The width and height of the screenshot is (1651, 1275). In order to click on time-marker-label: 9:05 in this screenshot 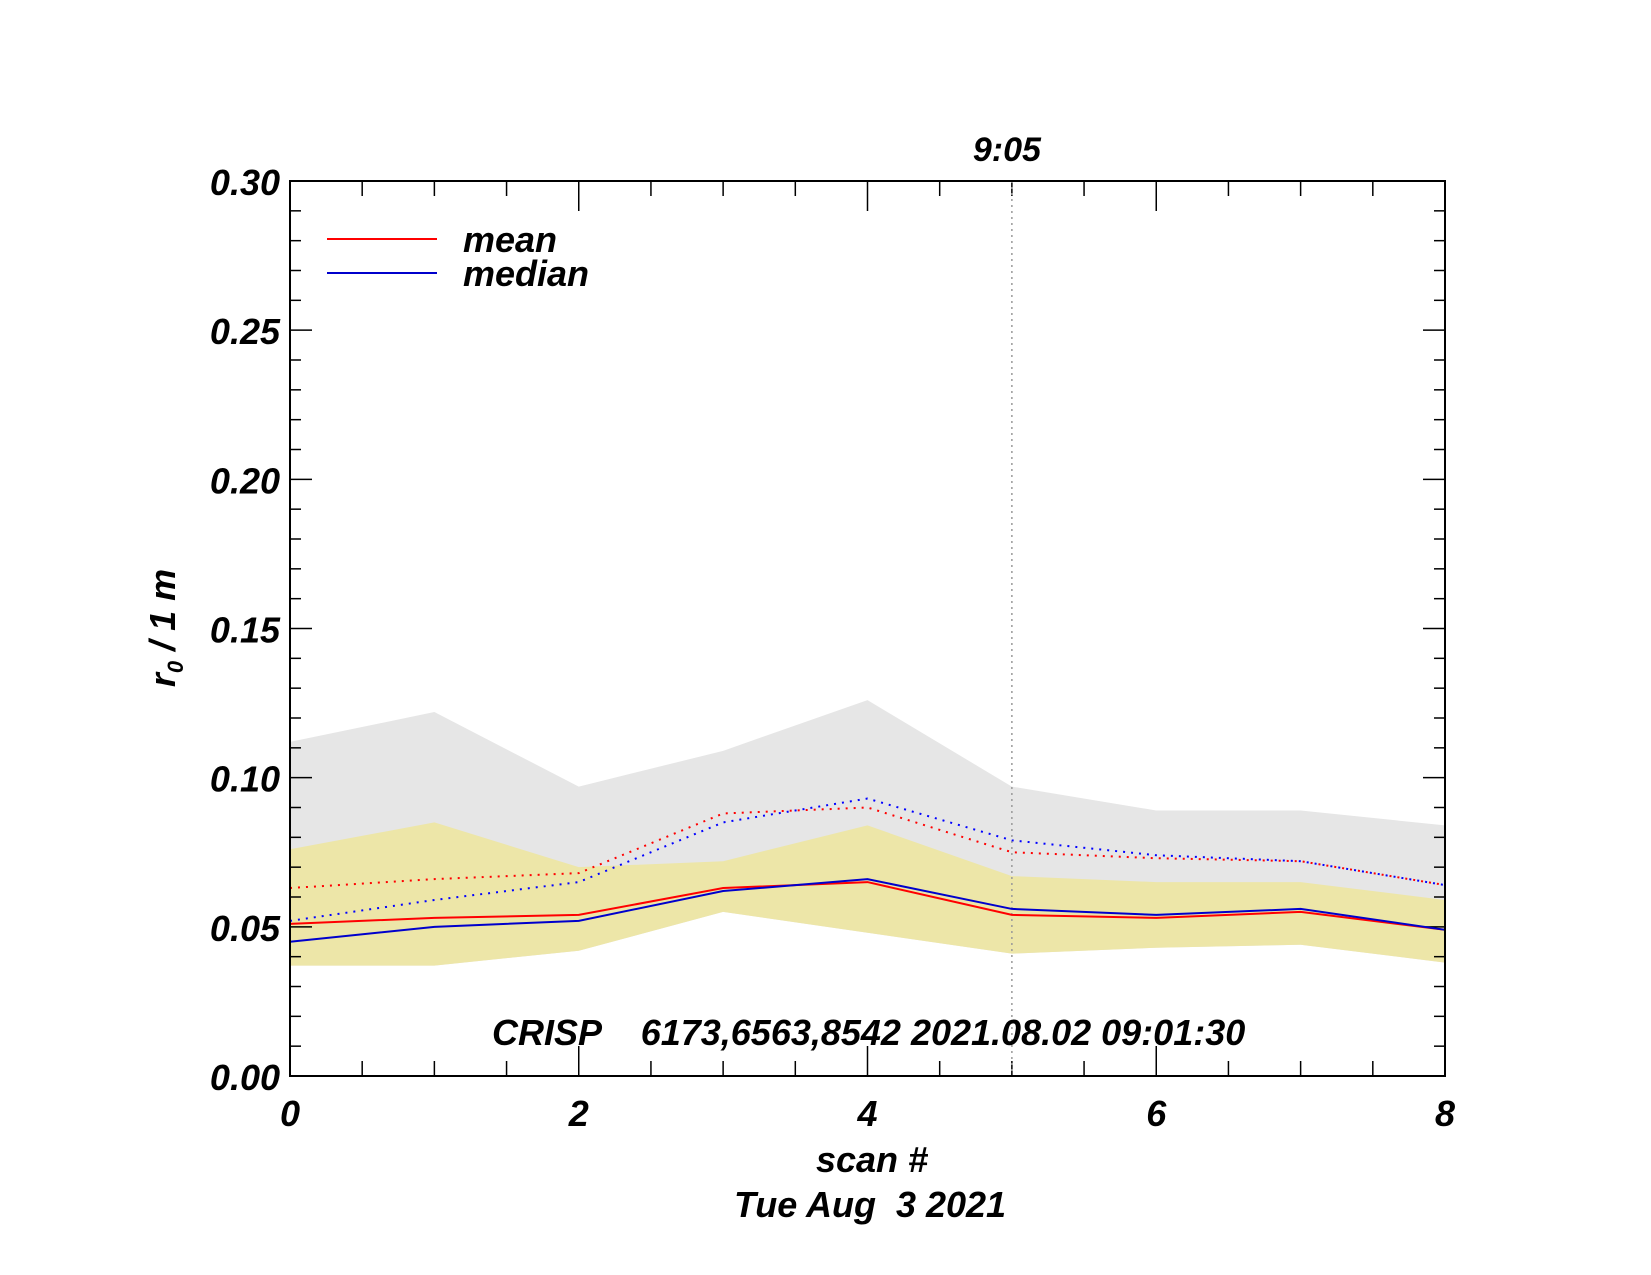, I will do `click(1007, 150)`.